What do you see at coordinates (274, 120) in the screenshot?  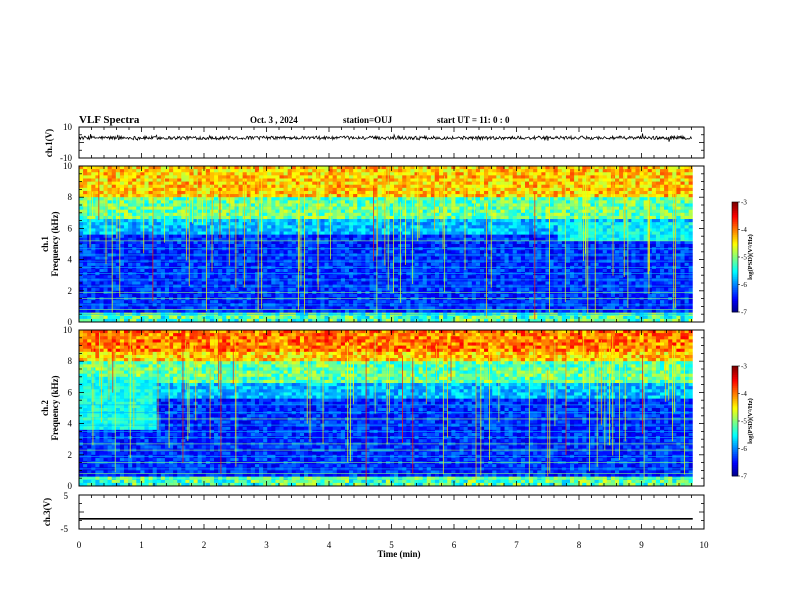 I see `date-label: Oct. 3 , 2024` at bounding box center [274, 120].